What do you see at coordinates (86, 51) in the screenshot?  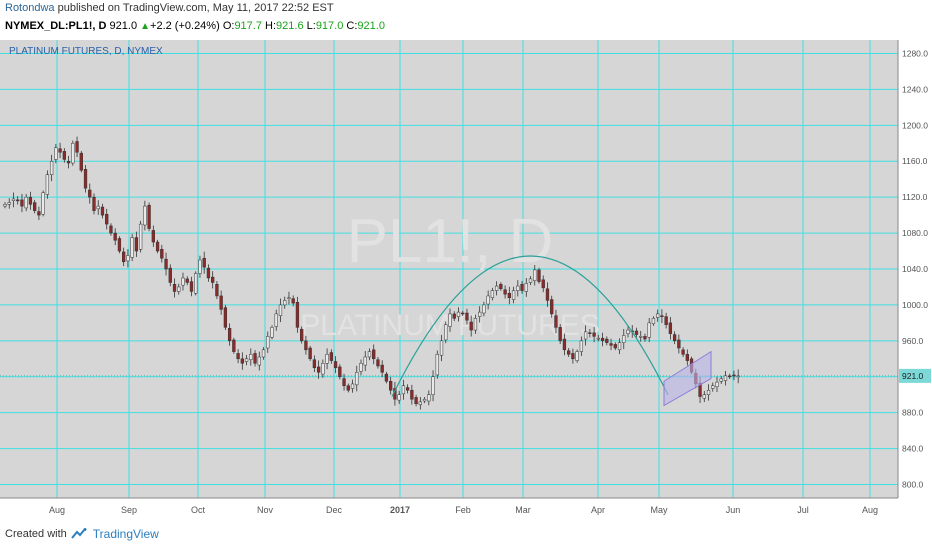 I see `chart-title: PLATINUM FUTURES, D, NYMEX` at bounding box center [86, 51].